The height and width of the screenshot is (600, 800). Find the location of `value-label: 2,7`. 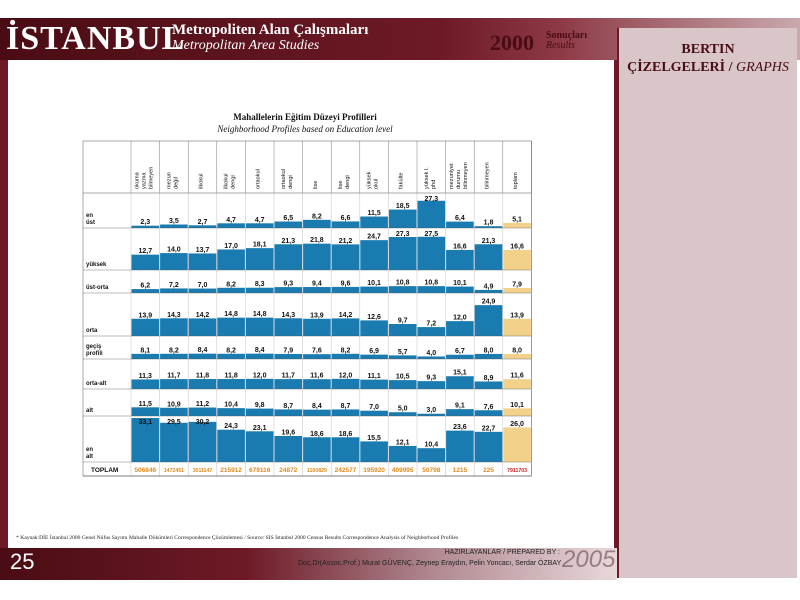

value-label: 2,7 is located at coordinates (203, 222).